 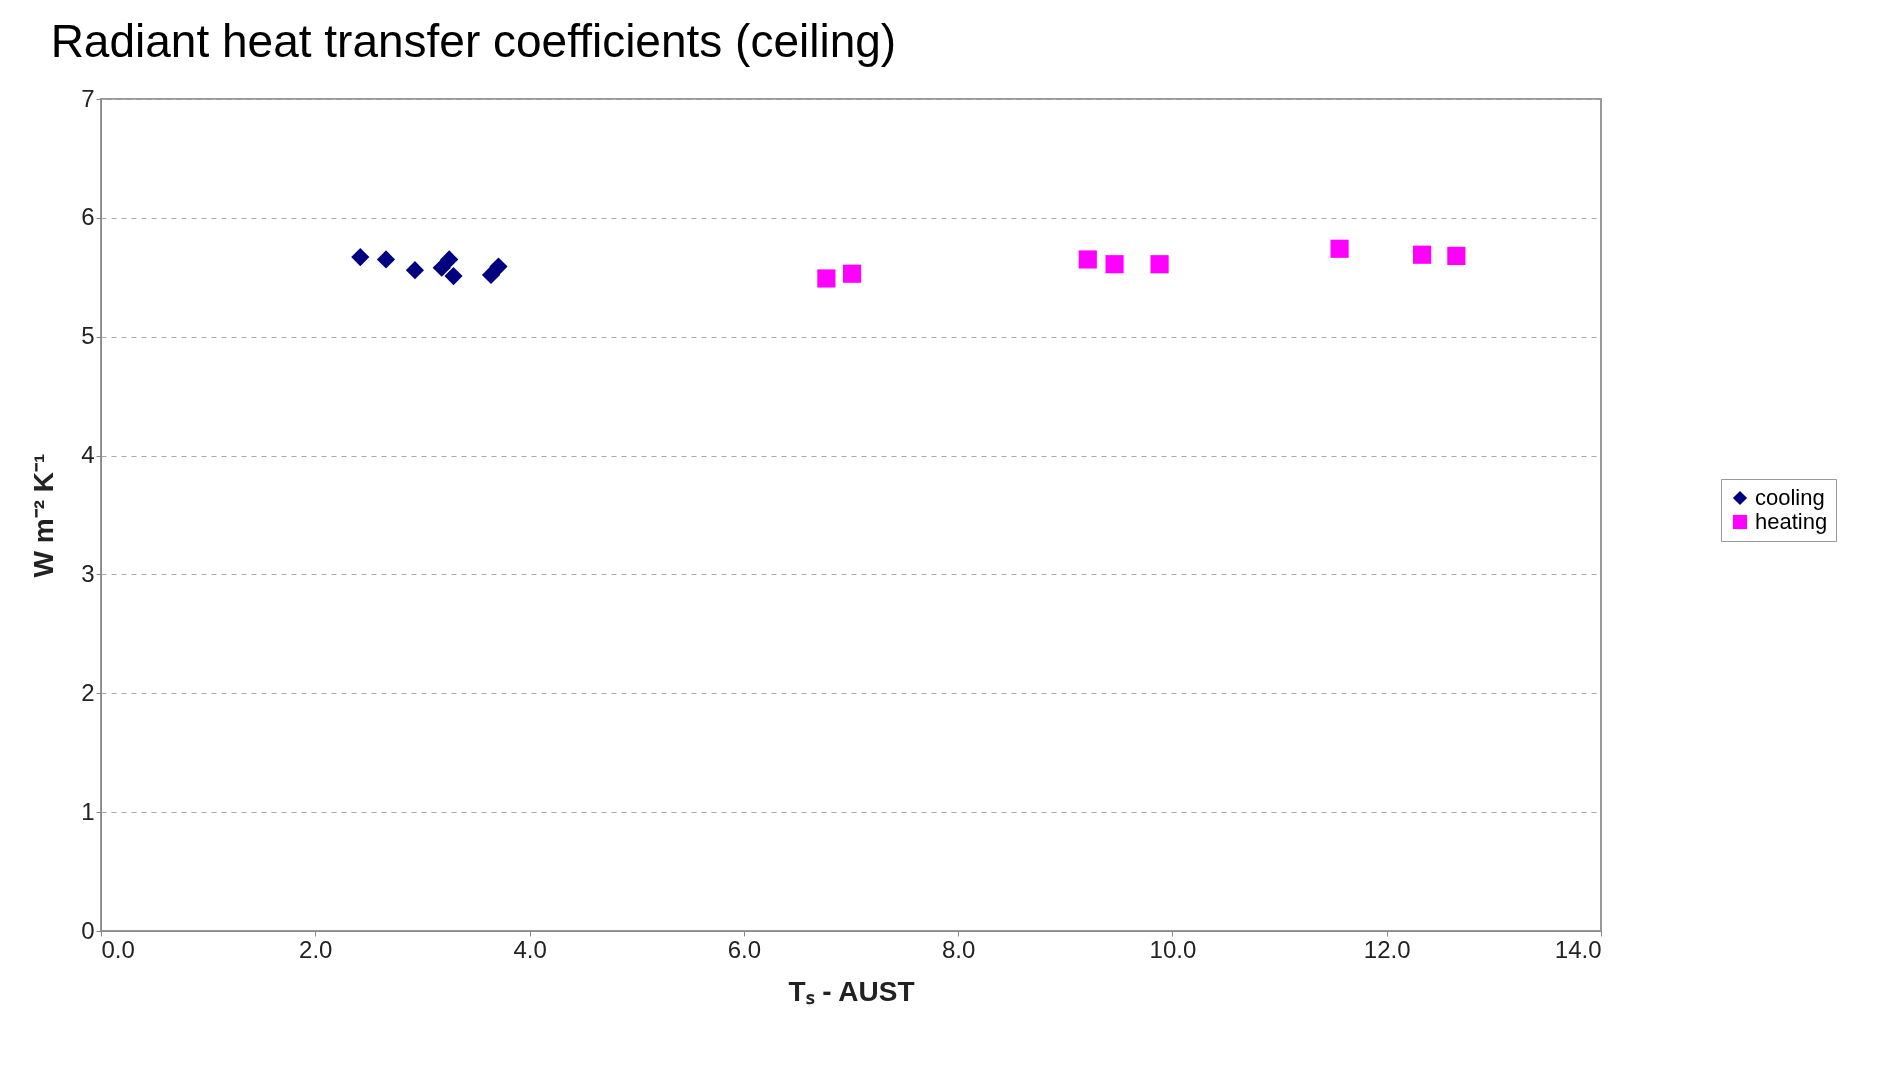 What do you see at coordinates (88, 455) in the screenshot?
I see `y-tick-label: 4` at bounding box center [88, 455].